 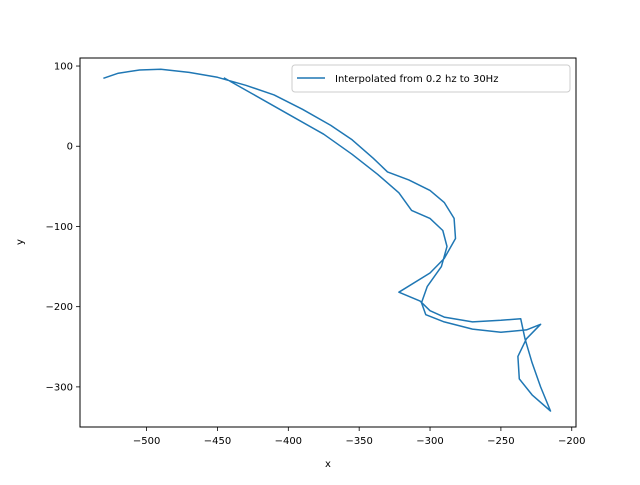 I want to click on x-tick-label: −400, so click(x=288, y=441).